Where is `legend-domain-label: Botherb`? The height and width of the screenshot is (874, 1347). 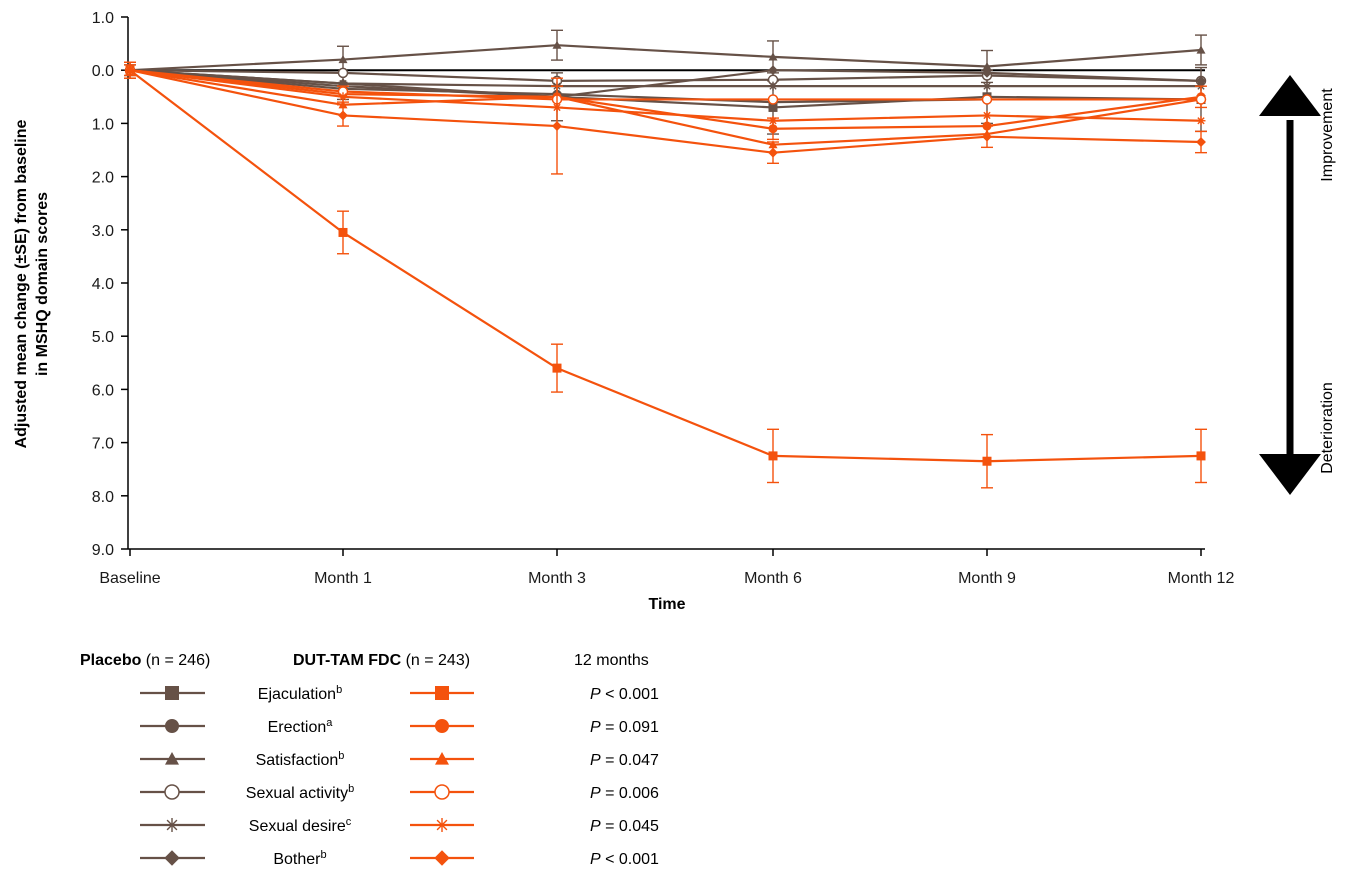
legend-domain-label: Botherb is located at coordinates (299, 858).